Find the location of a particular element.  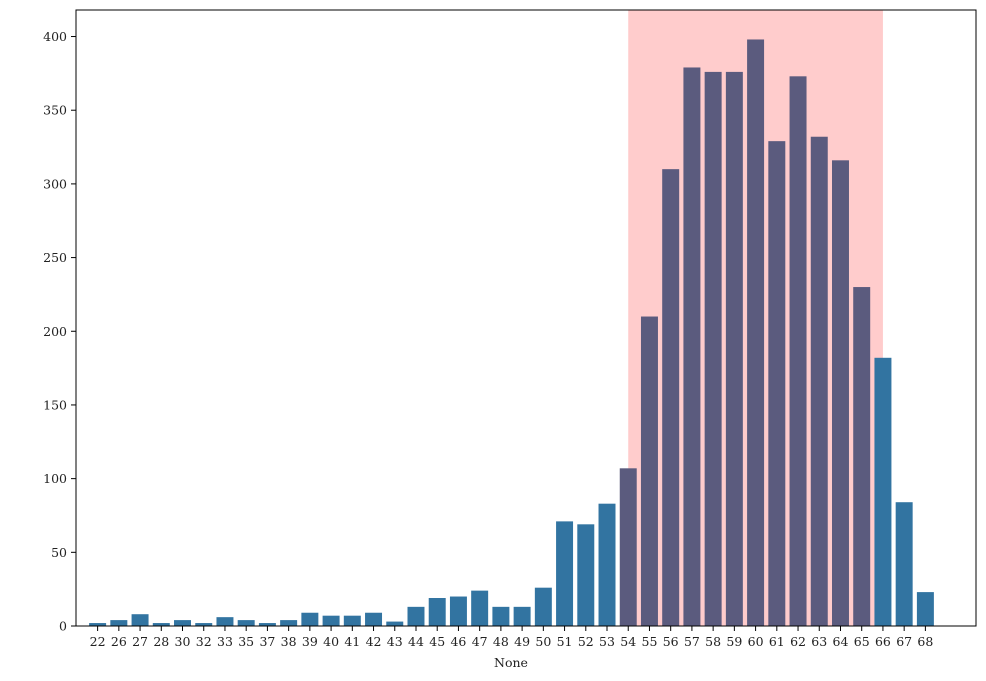

y-tick-label: 100 is located at coordinates (55, 478).